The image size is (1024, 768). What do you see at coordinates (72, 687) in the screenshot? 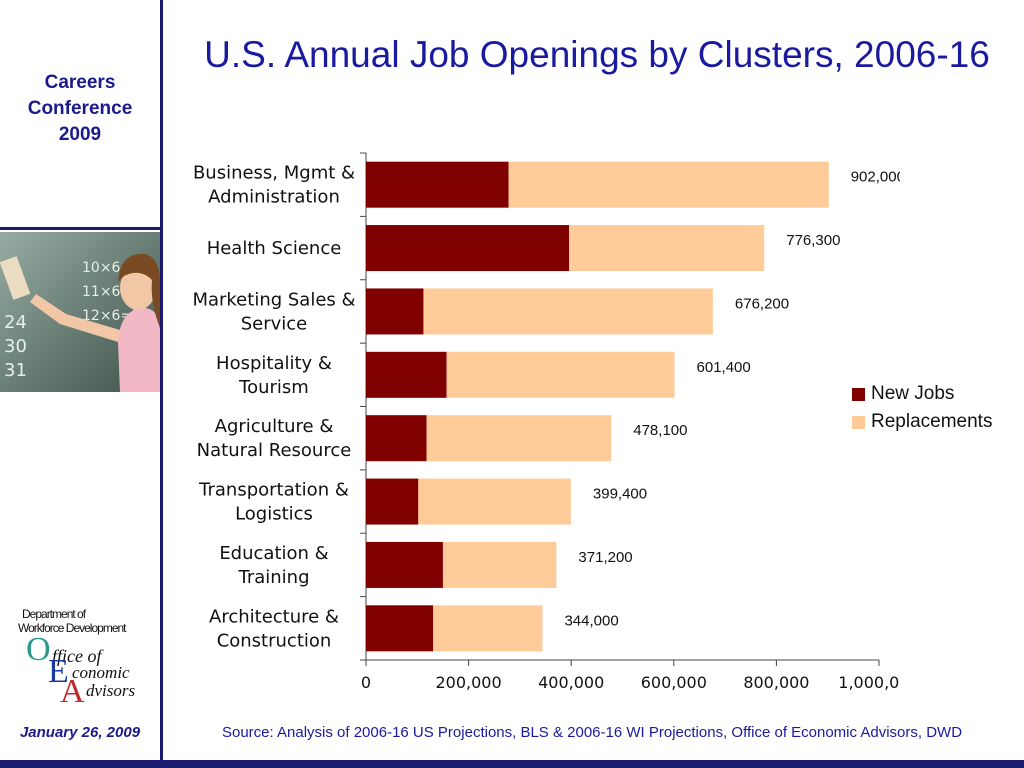
I see `svg-text: A` at bounding box center [72, 687].